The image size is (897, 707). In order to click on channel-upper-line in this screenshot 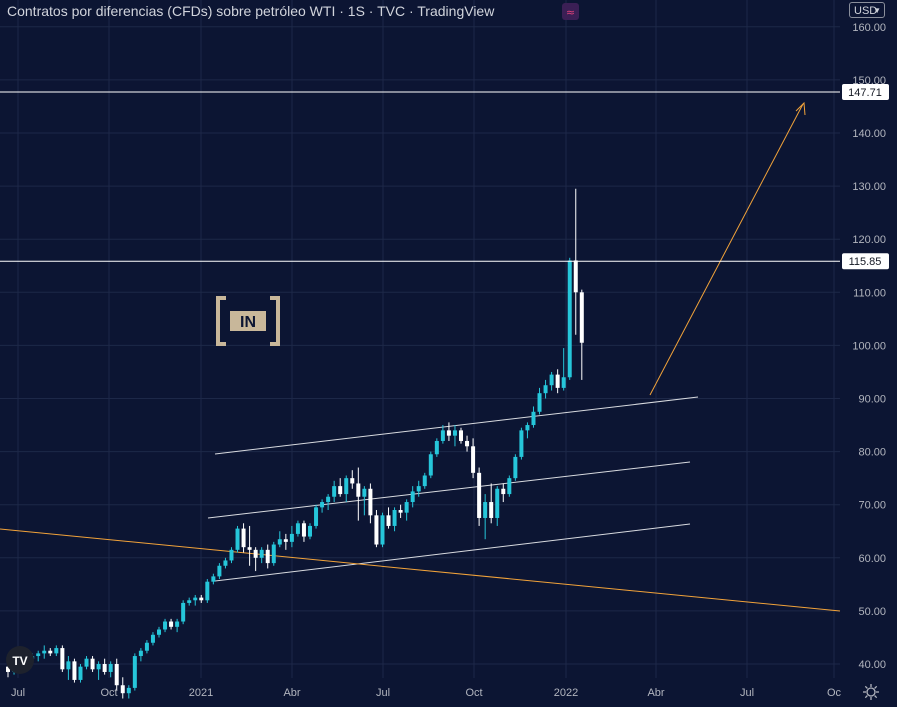, I will do `click(456, 425)`.